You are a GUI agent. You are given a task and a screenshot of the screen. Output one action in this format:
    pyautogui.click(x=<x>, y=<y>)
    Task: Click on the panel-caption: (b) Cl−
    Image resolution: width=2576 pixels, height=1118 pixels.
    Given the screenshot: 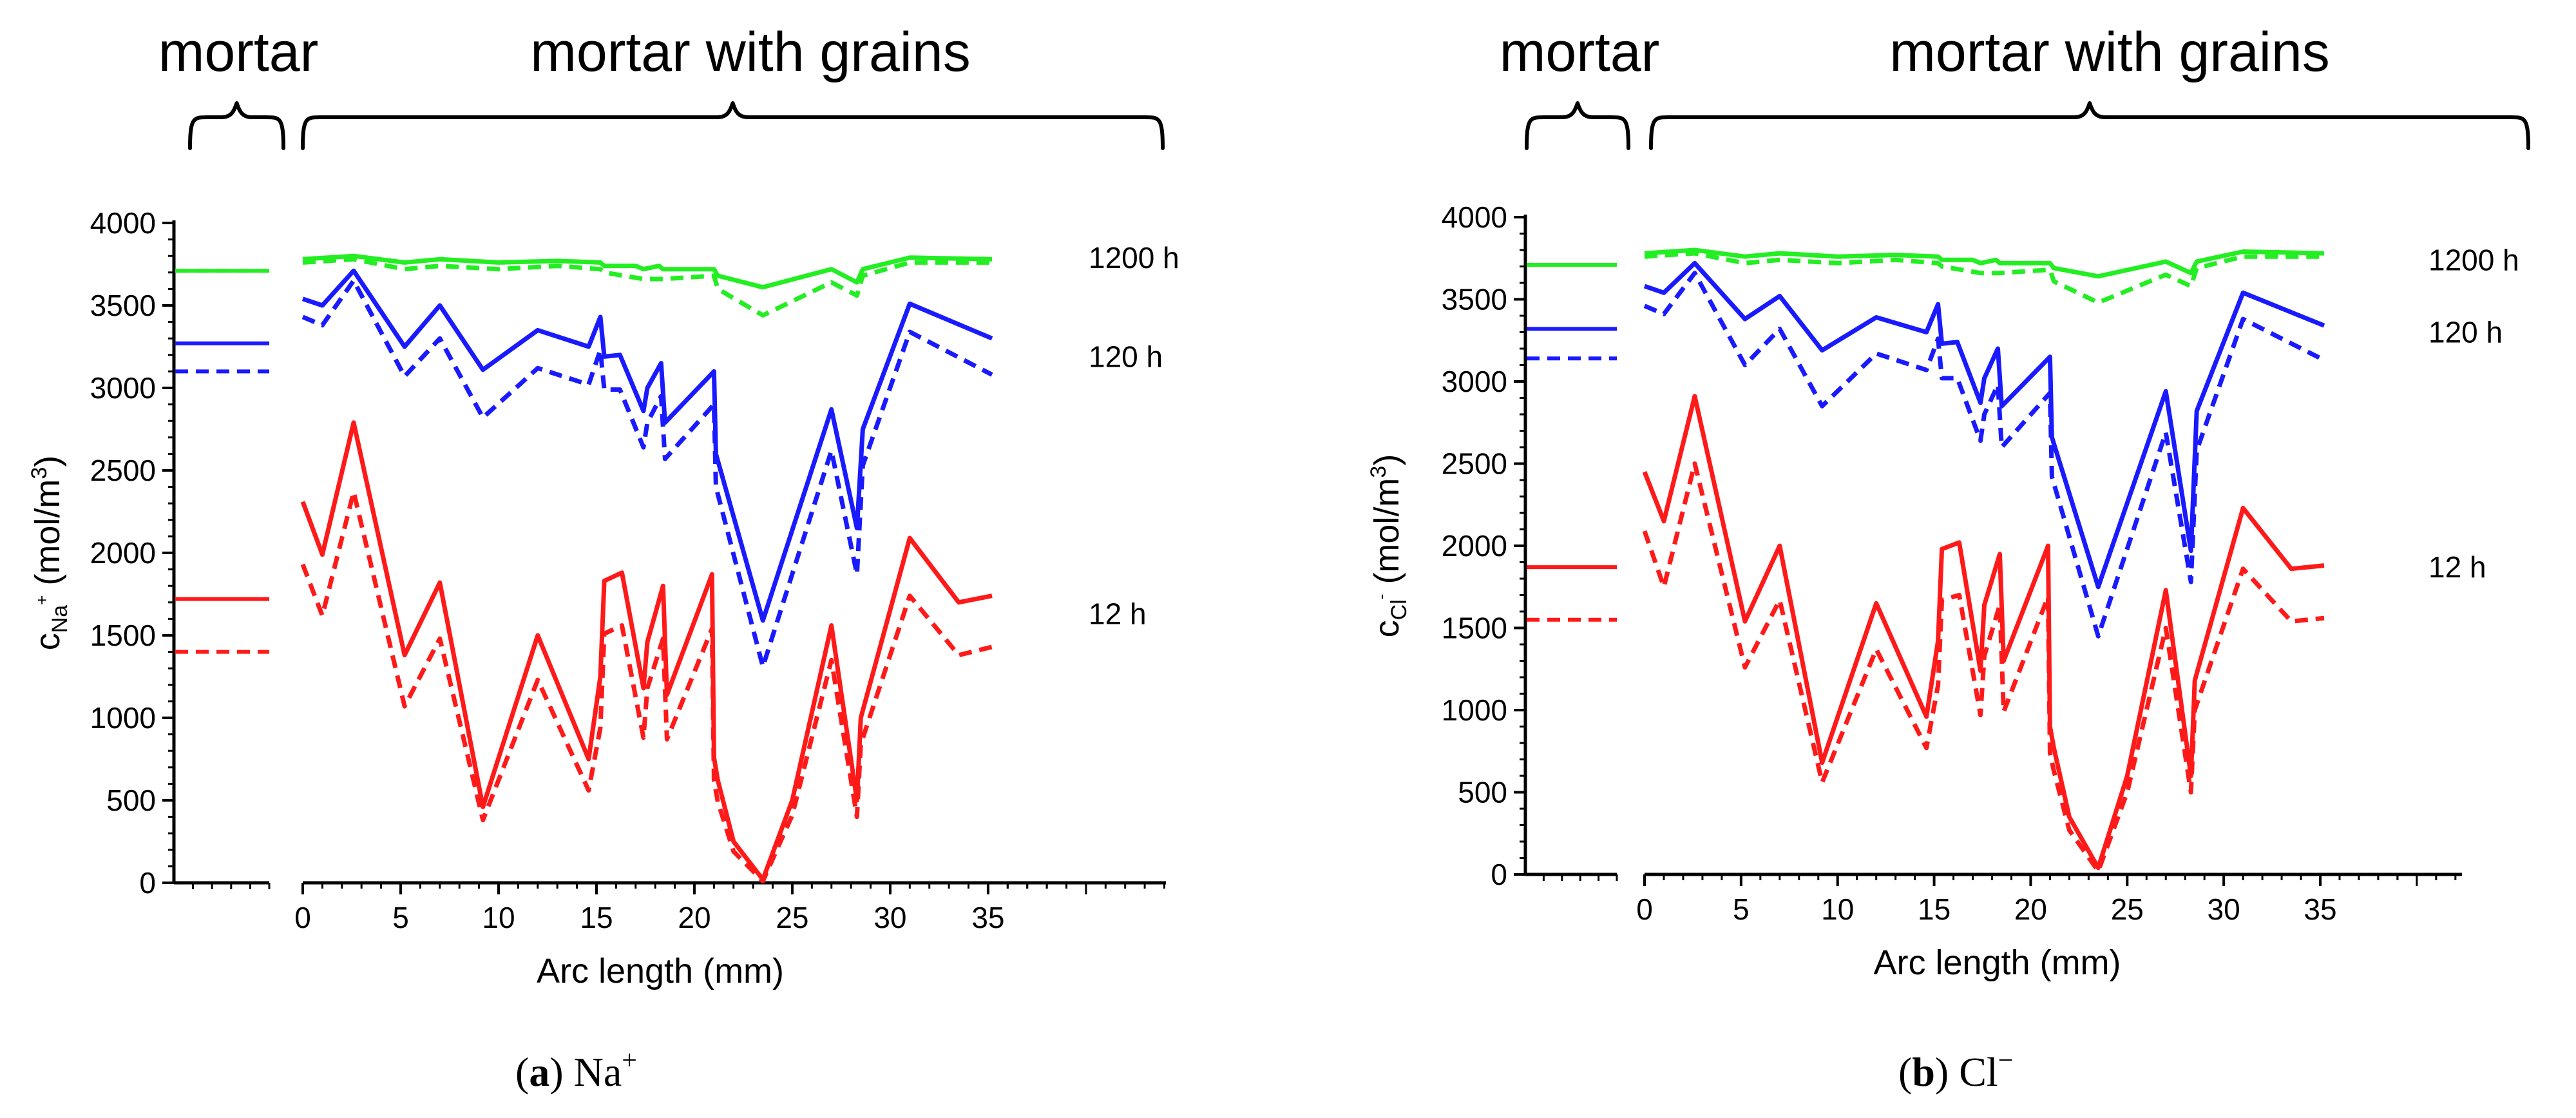 What is the action you would take?
    pyautogui.click(x=1955, y=1070)
    